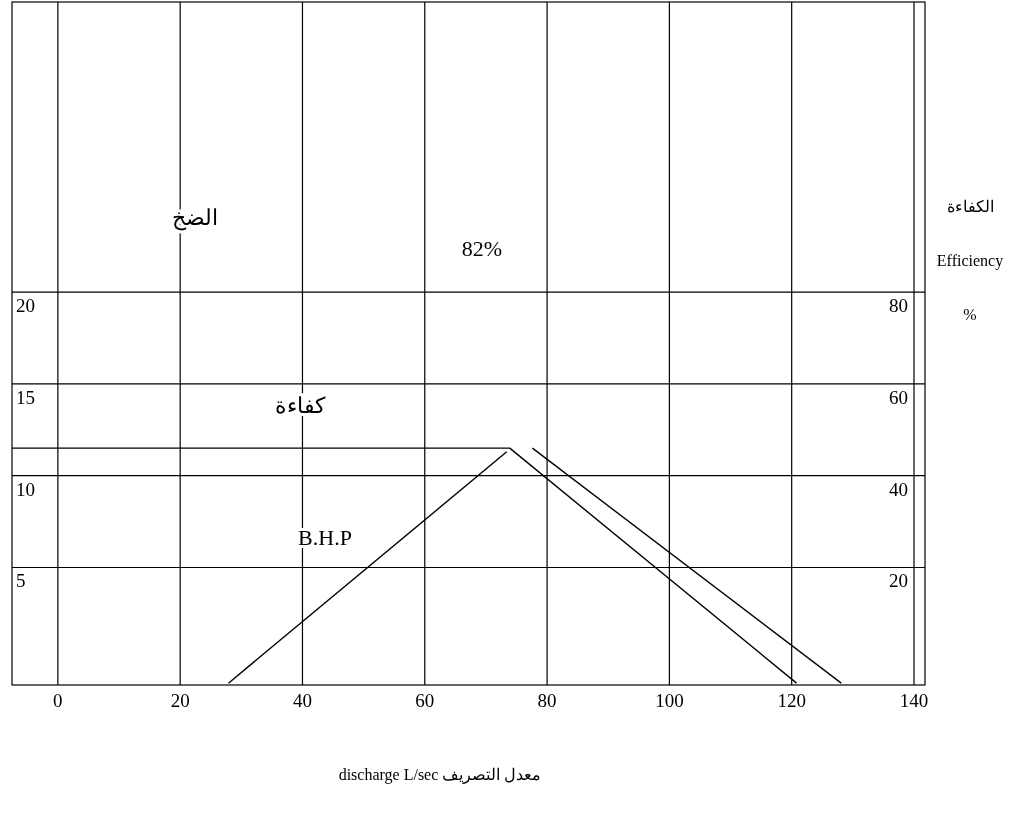 This screenshot has height=813, width=1016. What do you see at coordinates (58, 700) in the screenshot?
I see `x-tick-label: 0` at bounding box center [58, 700].